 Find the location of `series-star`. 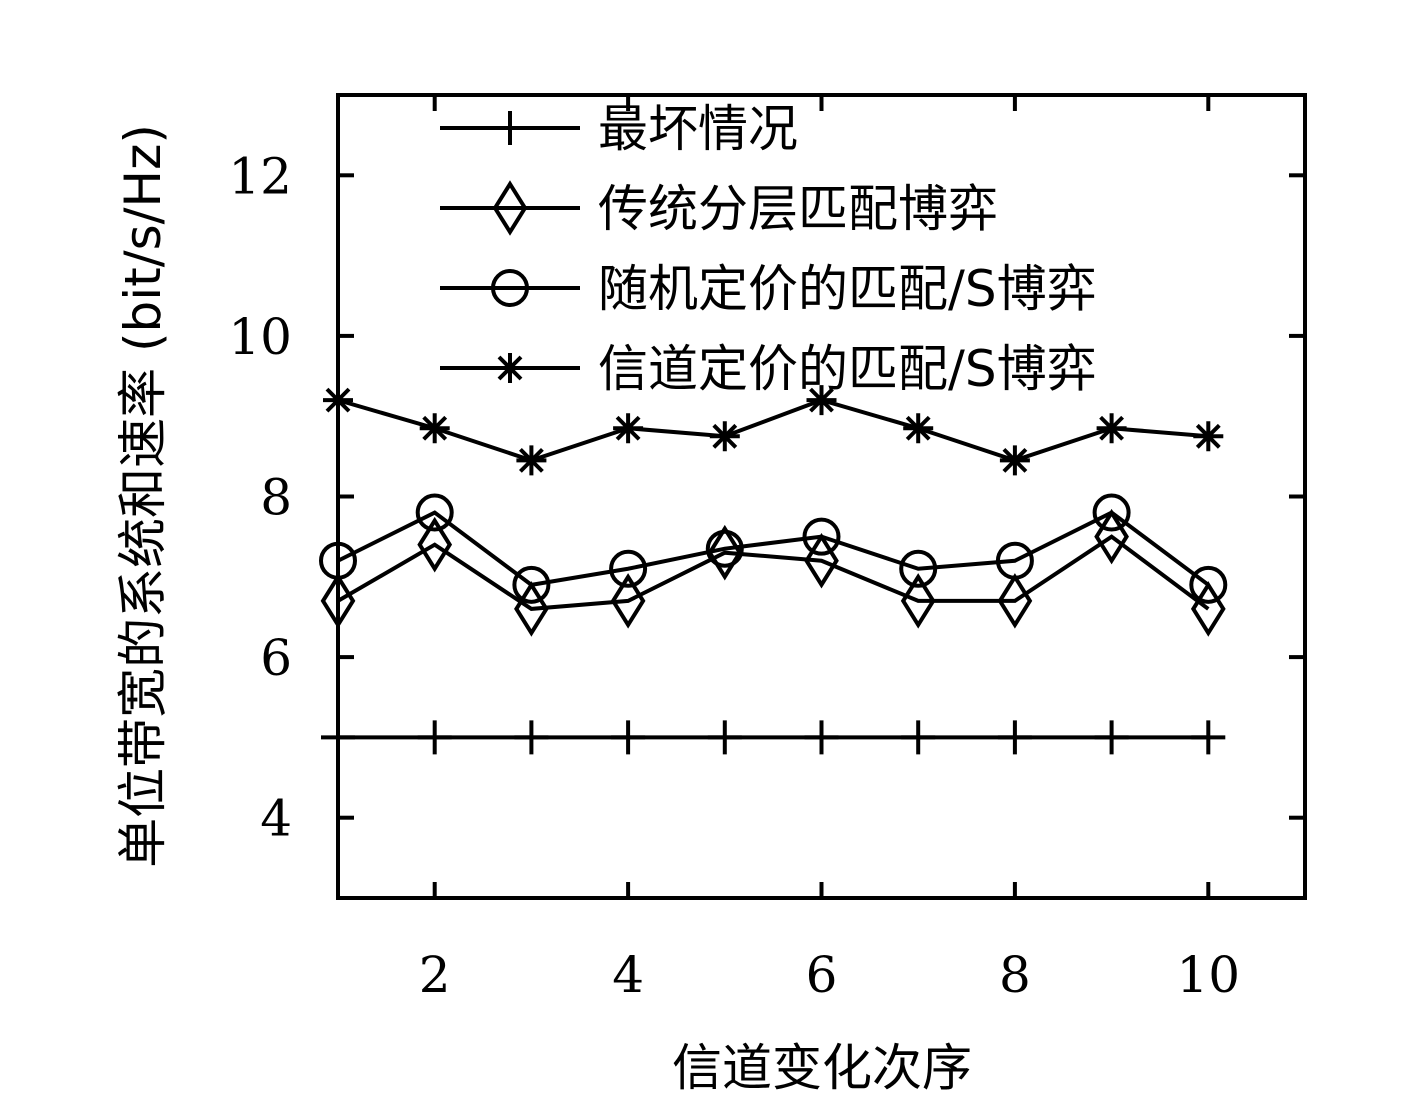

series-star is located at coordinates (773, 430).